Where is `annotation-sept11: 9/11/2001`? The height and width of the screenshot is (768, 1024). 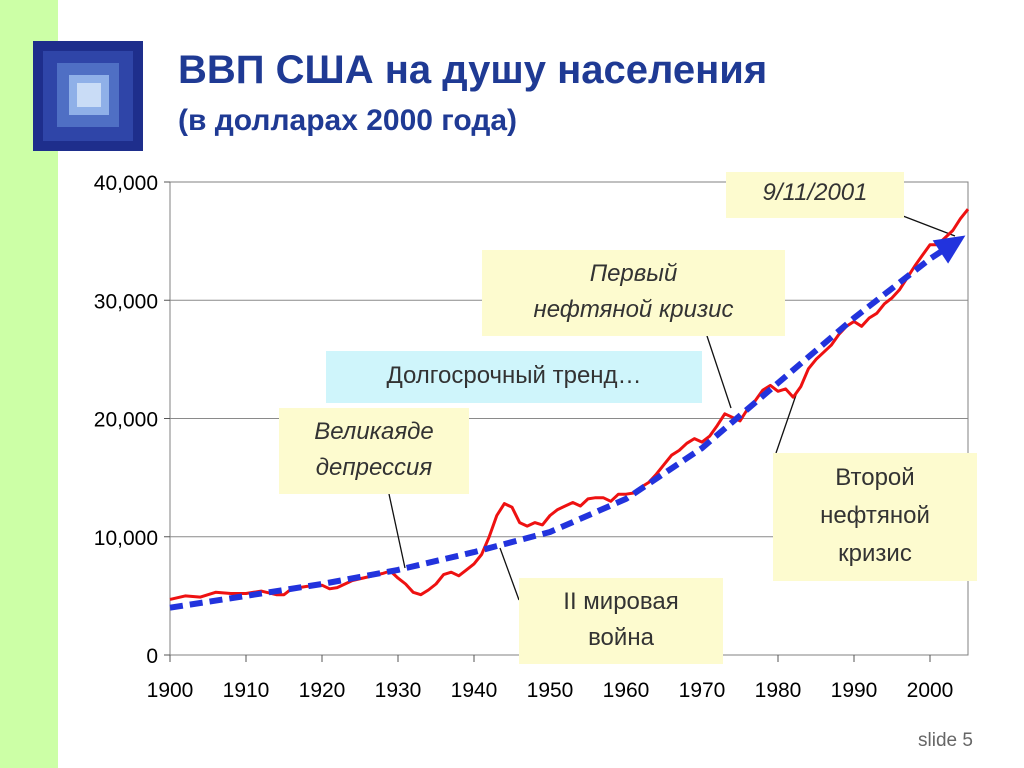
annotation-sept11: 9/11/2001 is located at coordinates (815, 195).